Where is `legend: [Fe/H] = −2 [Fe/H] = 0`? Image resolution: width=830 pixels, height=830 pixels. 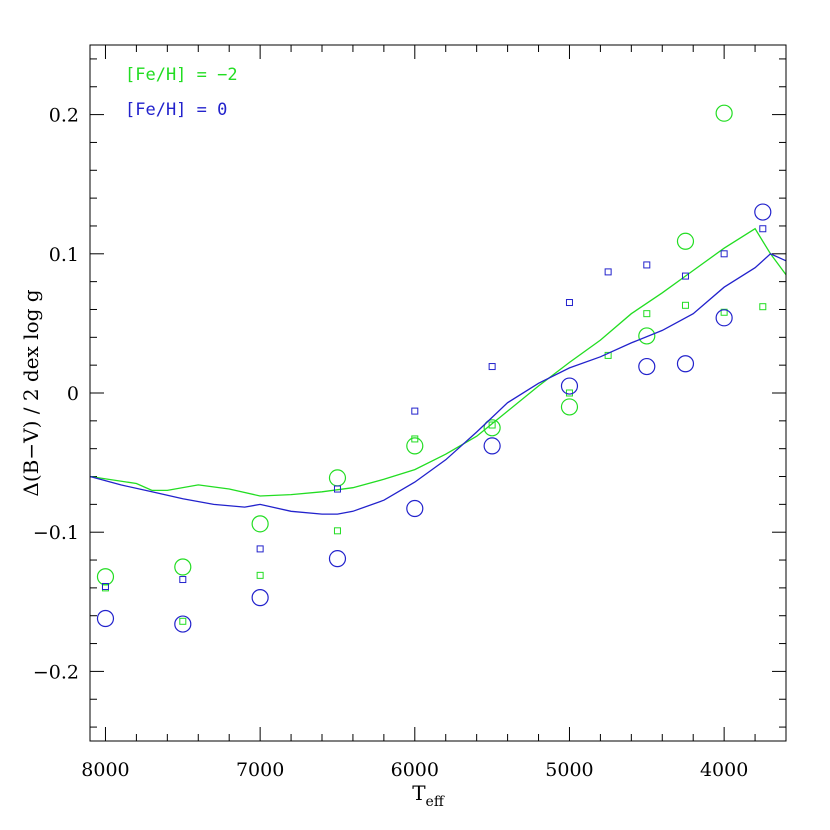
legend: [Fe/H] = −2 [Fe/H] = 0 is located at coordinates (181, 92).